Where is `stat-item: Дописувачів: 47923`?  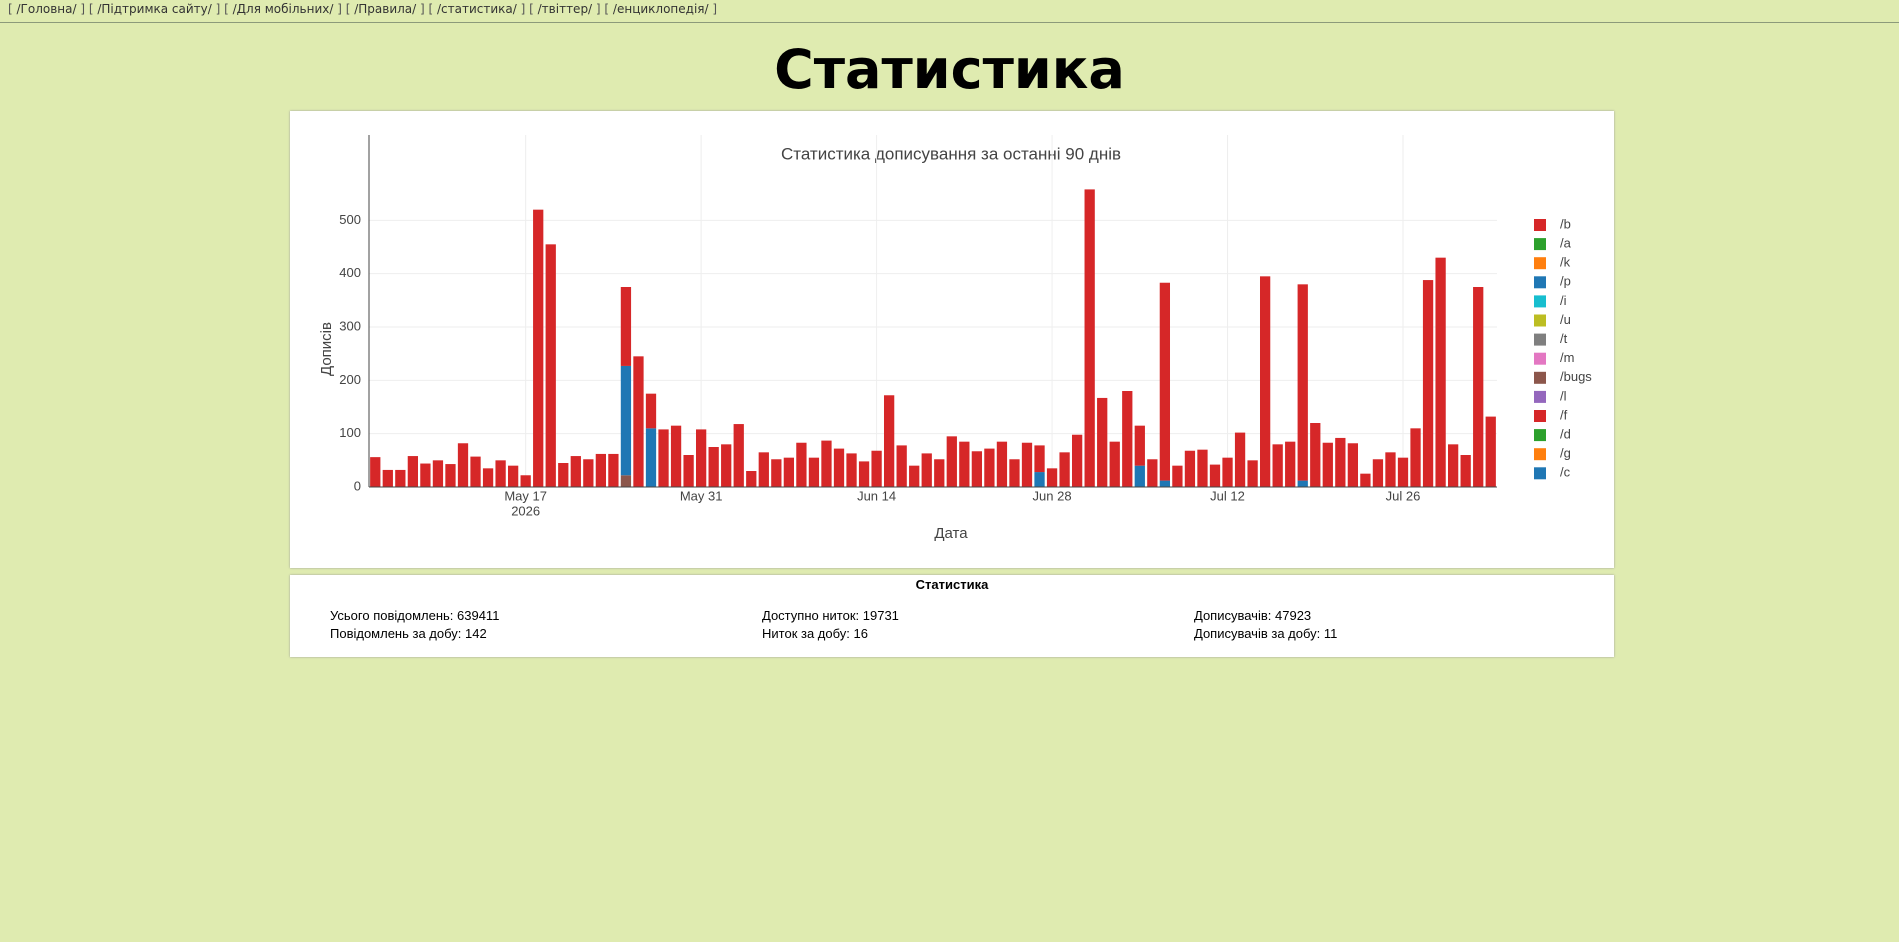
stat-item: Дописувачів: 47923 is located at coordinates (1252, 615).